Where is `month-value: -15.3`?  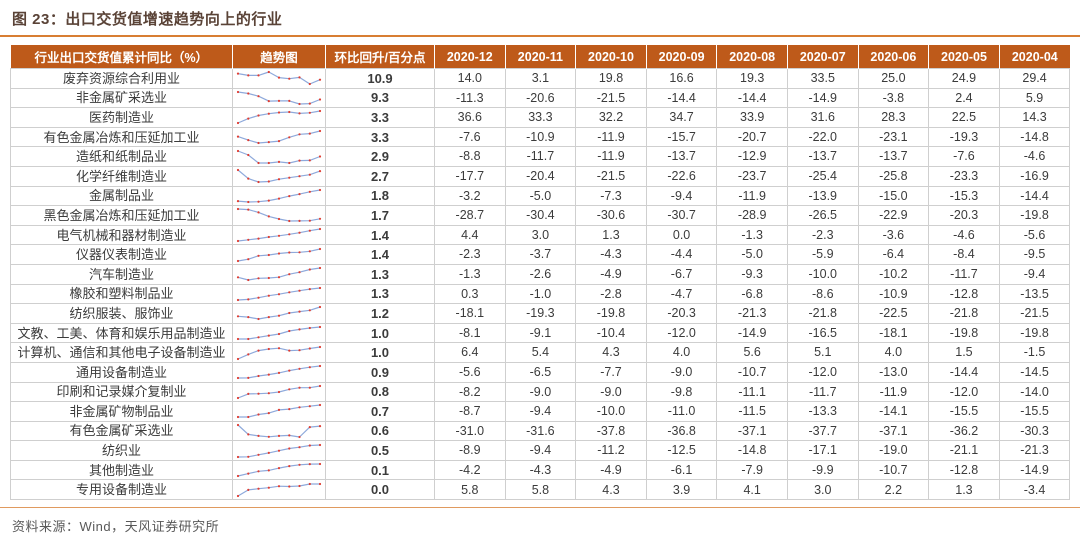
month-value: -15.3 is located at coordinates (964, 196).